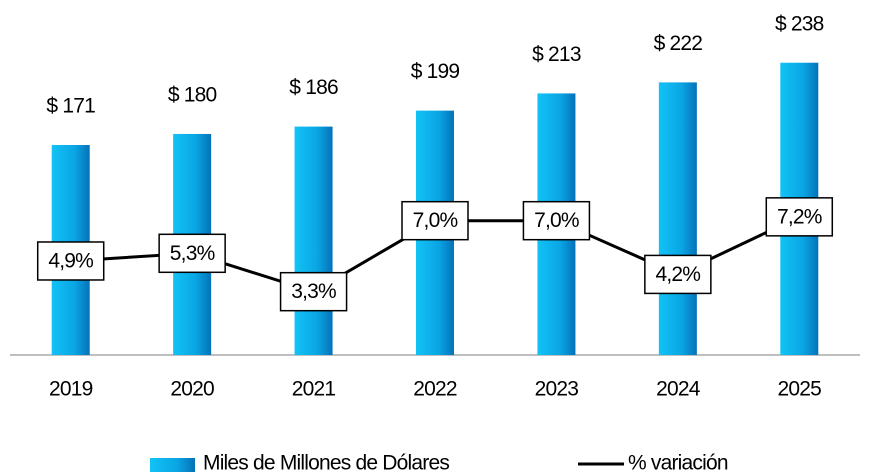  What do you see at coordinates (172, 465) in the screenshot?
I see `legend-swatch` at bounding box center [172, 465].